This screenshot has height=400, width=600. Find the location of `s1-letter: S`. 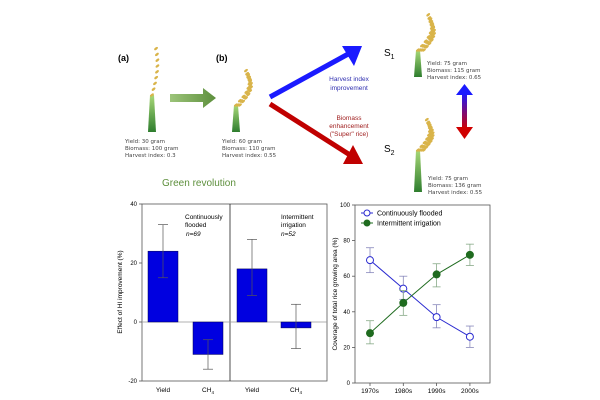

s1-letter: S is located at coordinates (387, 53).